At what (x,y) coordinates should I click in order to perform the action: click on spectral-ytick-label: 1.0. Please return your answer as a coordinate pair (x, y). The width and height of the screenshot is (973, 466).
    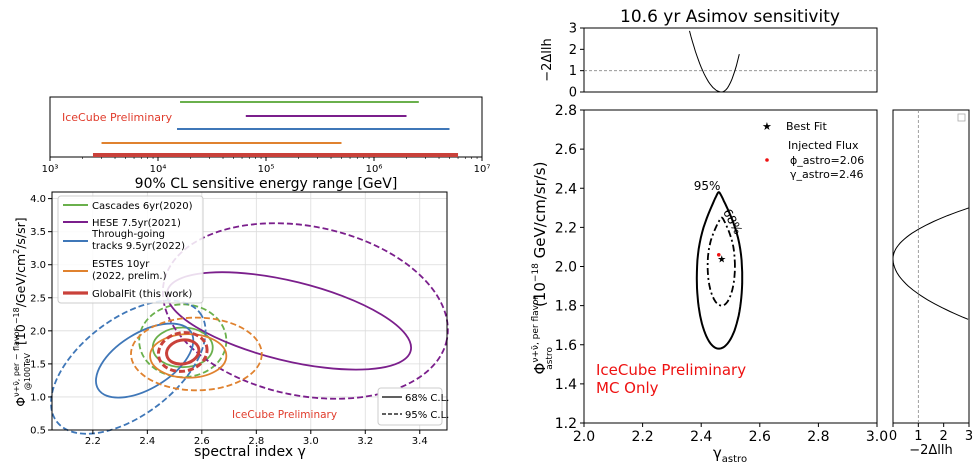
    Looking at the image, I should click on (38, 397).